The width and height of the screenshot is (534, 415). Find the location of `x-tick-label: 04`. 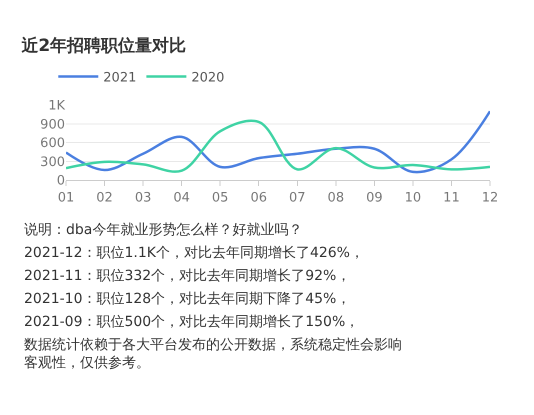

x-tick-label: 04 is located at coordinates (181, 198).